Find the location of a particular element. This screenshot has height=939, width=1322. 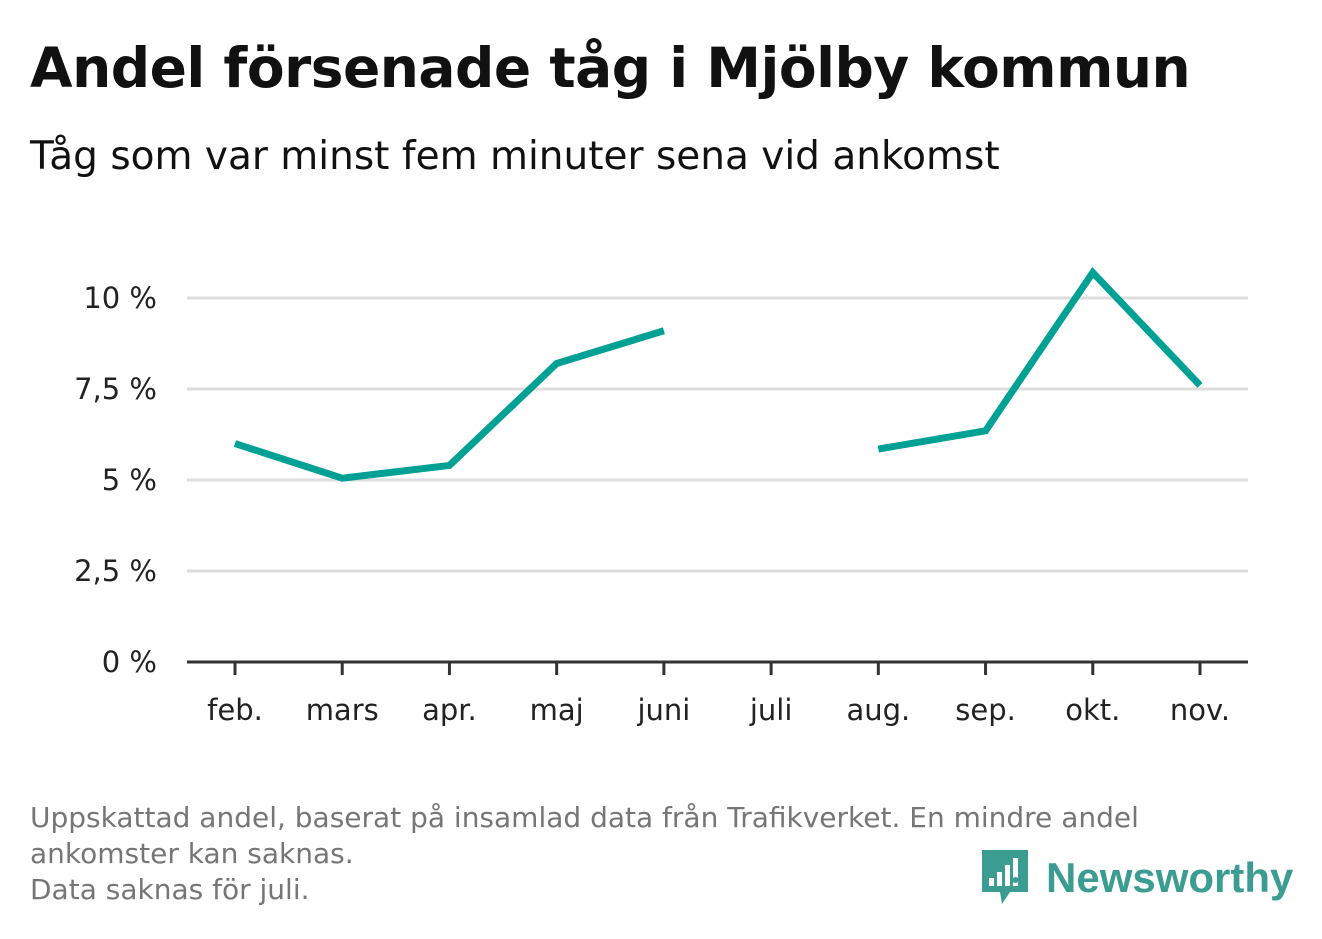

y-tick-label: 2,5 % is located at coordinates (115, 571).